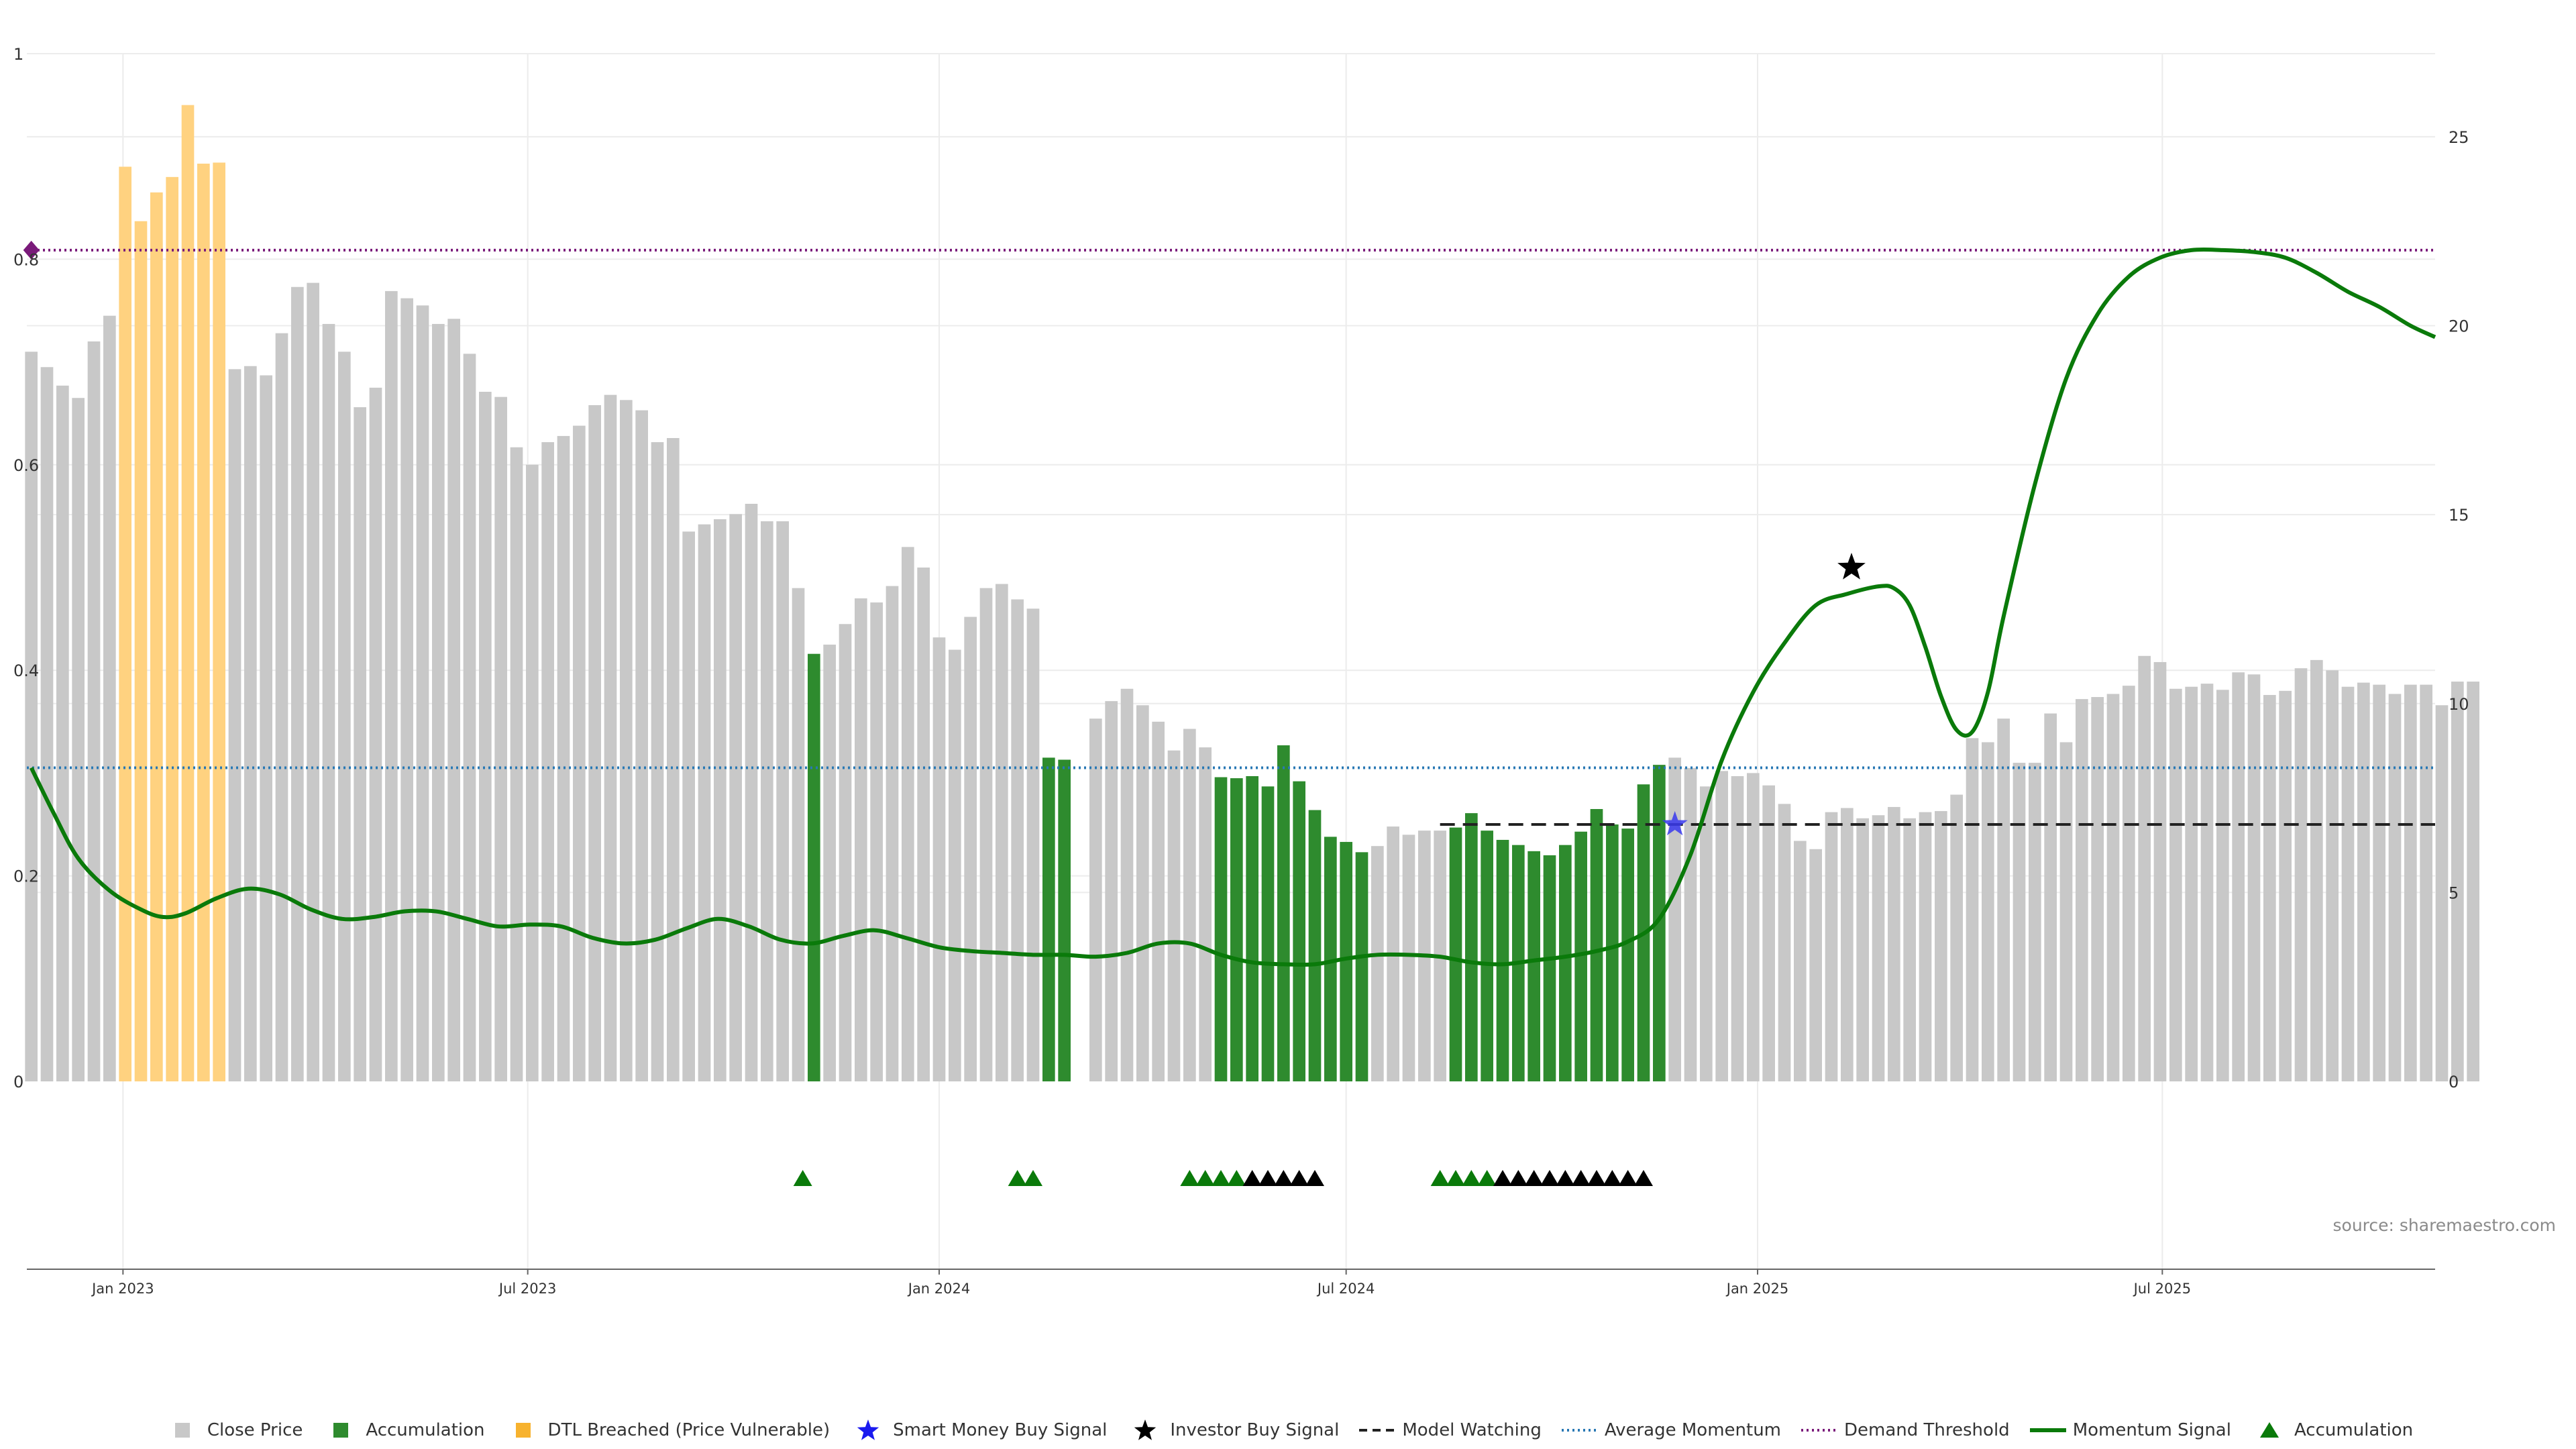 The width and height of the screenshot is (2576, 1449). Describe the element at coordinates (1145, 1430) in the screenshot. I see `star-black-icon` at that location.